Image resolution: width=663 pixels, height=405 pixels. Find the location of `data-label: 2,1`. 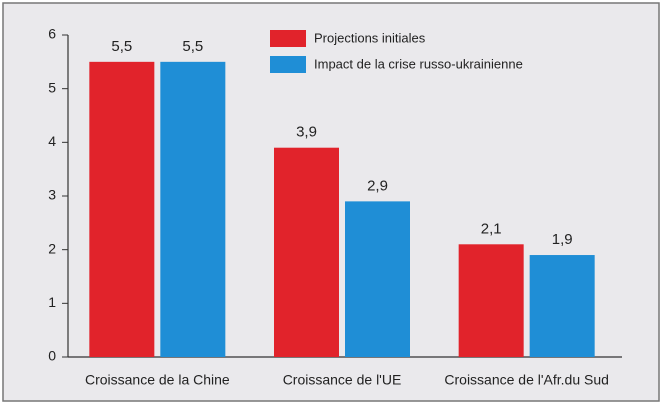

data-label: 2,1 is located at coordinates (491, 228).